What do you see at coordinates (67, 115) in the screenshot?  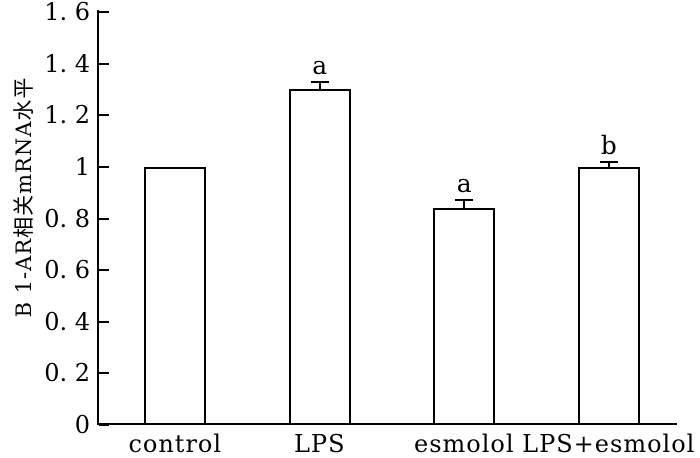 I see `y-tick-label: 1. 2` at bounding box center [67, 115].